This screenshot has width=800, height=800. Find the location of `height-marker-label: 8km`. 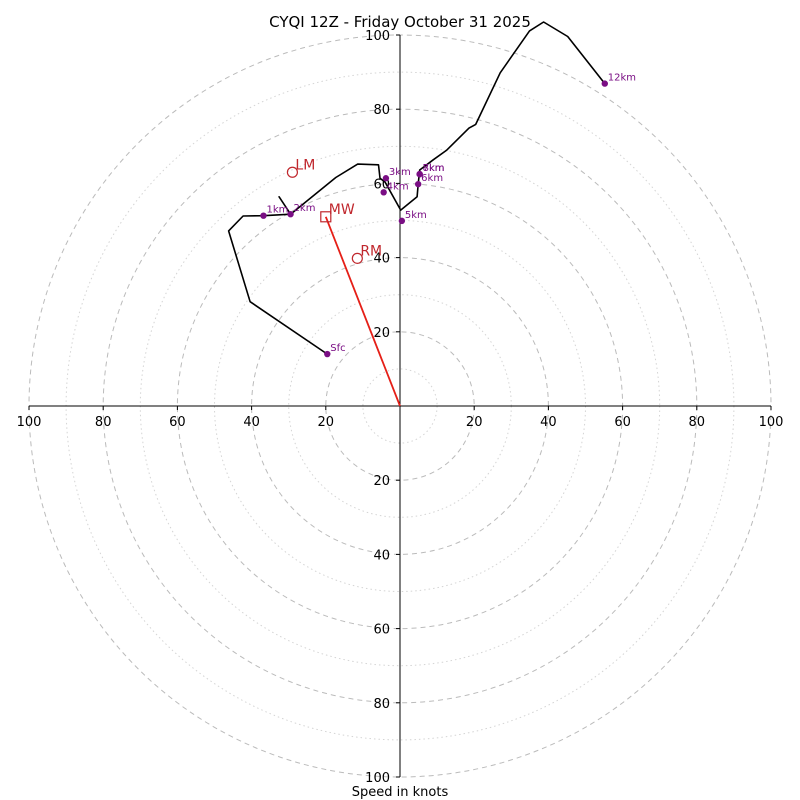

height-marker-label: 8km is located at coordinates (434, 168).